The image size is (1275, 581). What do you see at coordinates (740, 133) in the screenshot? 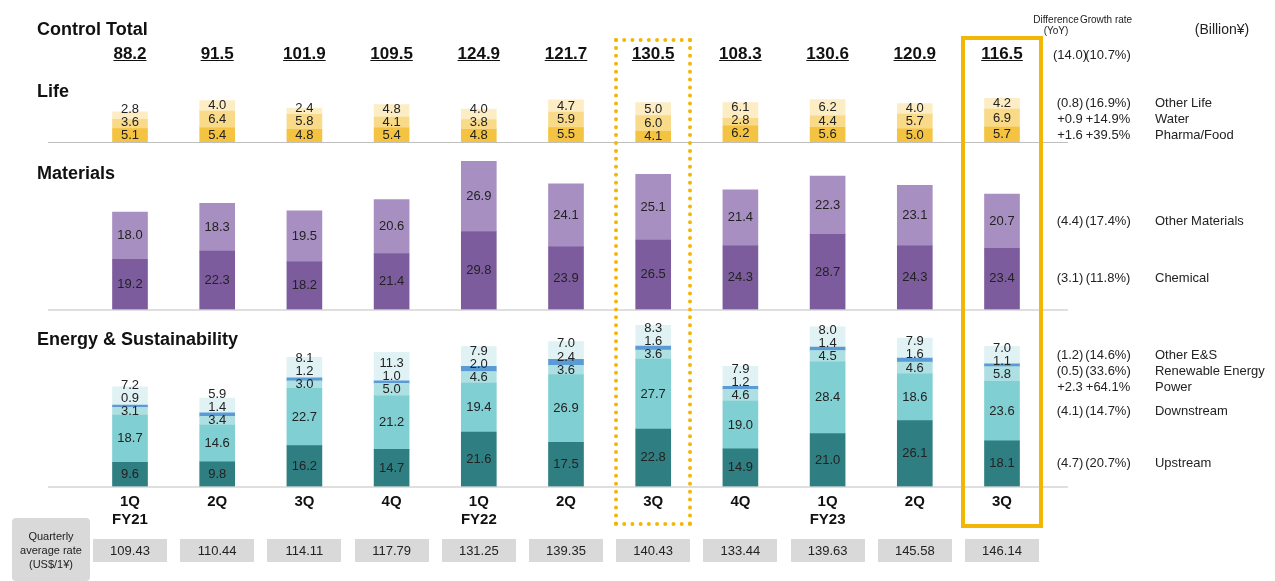
I see `data-label: 6.2` at bounding box center [740, 133].